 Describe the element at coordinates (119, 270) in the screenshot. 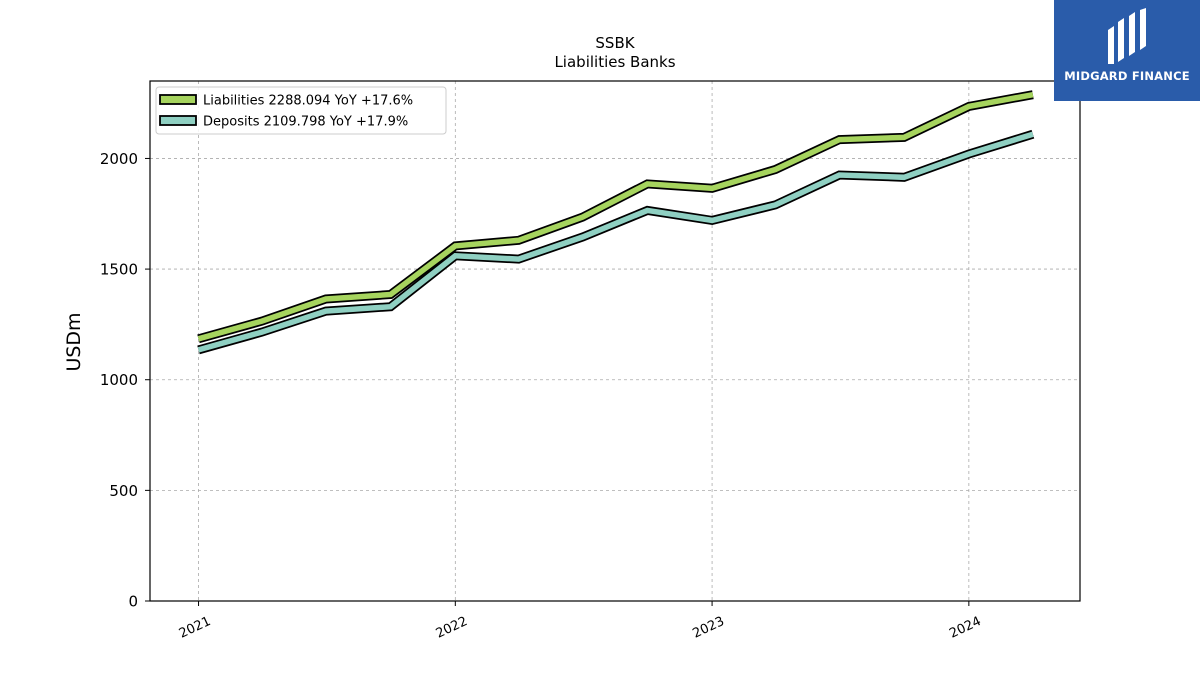

I see `y-tick-label: 1500` at that location.